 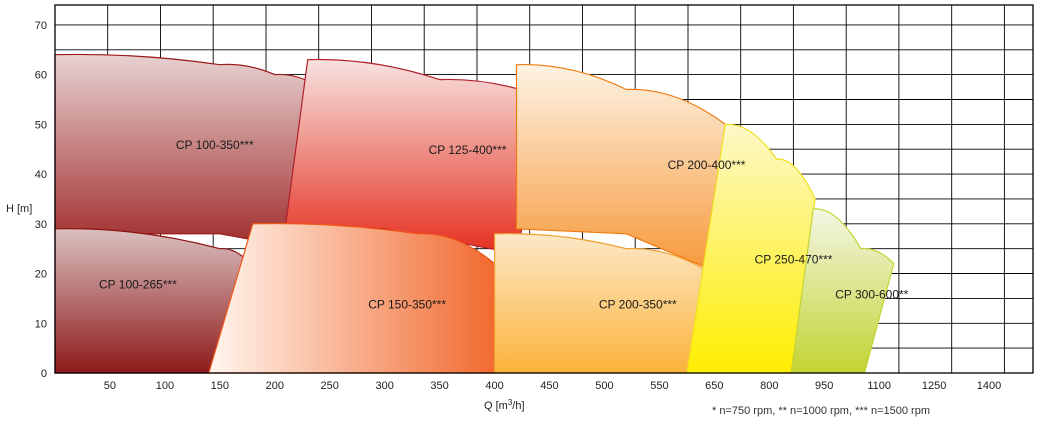 What do you see at coordinates (439, 386) in the screenshot?
I see `x-tick-label: 350` at bounding box center [439, 386].